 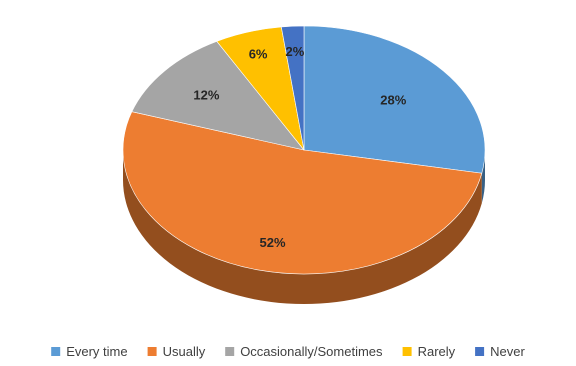 I want to click on data-label-rarely: 6%, so click(x=258, y=53).